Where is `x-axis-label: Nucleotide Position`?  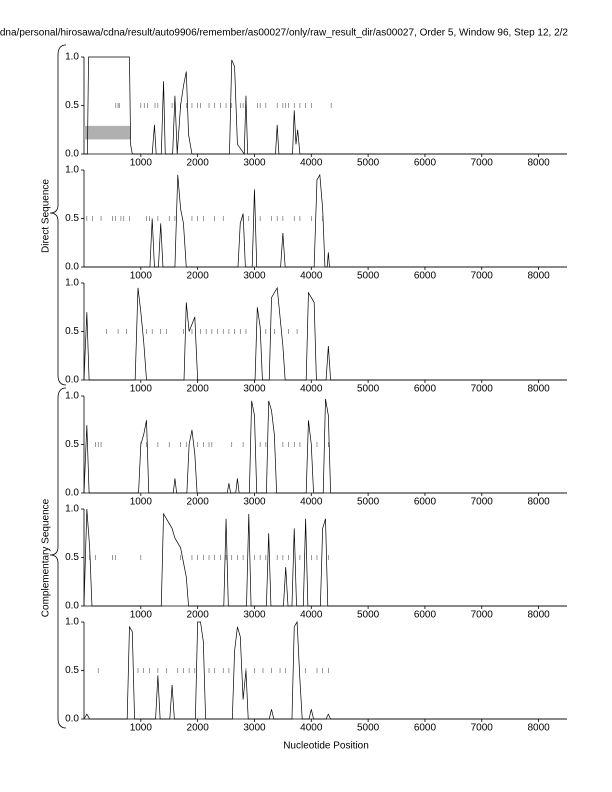
x-axis-label: Nucleotide Position is located at coordinates (326, 746).